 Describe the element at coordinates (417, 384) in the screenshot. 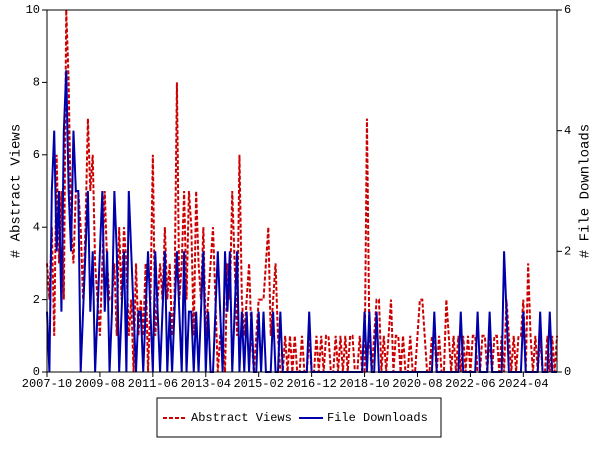

I see `x-tick-label: 2020-08` at that location.